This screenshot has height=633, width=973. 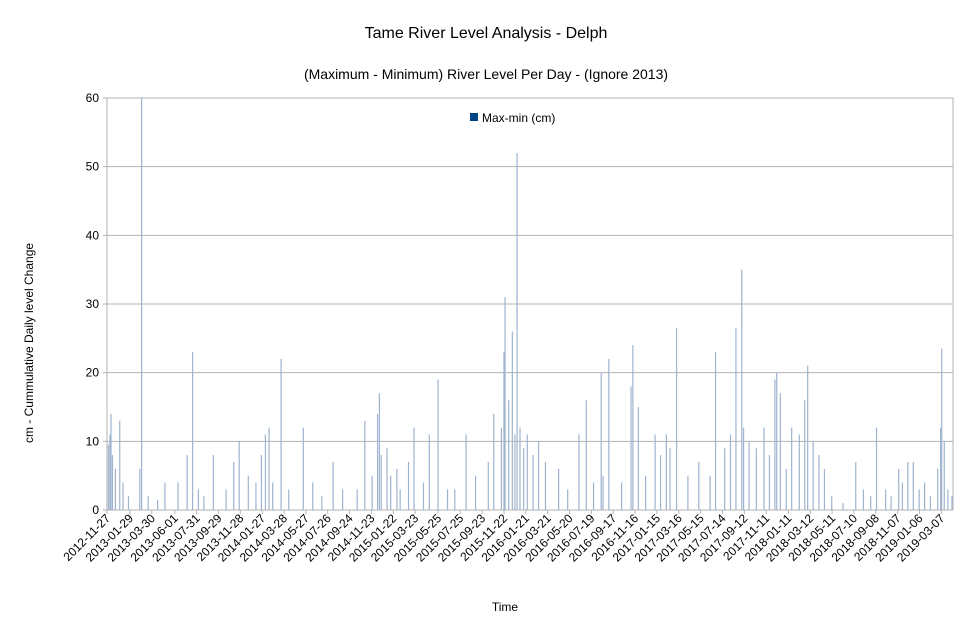 What do you see at coordinates (486, 33) in the screenshot?
I see `chart-title: Tame River Level Analysis - Delph` at bounding box center [486, 33].